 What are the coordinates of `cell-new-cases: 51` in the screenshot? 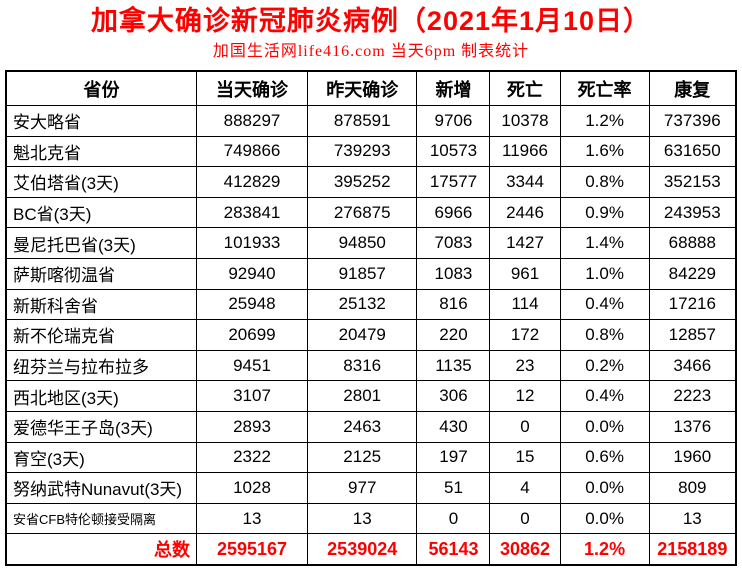 It's located at (453, 488).